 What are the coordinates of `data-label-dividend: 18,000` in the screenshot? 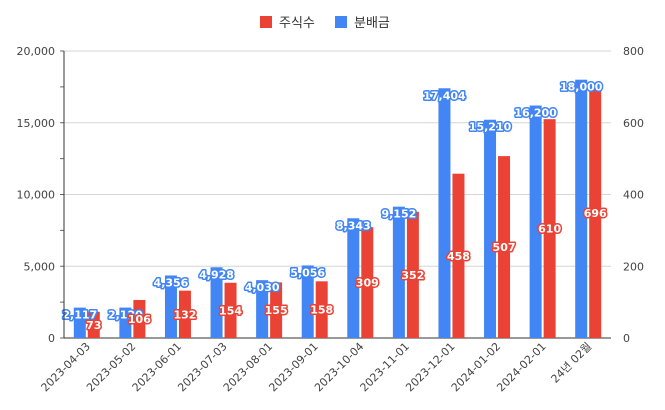 It's located at (581, 87).